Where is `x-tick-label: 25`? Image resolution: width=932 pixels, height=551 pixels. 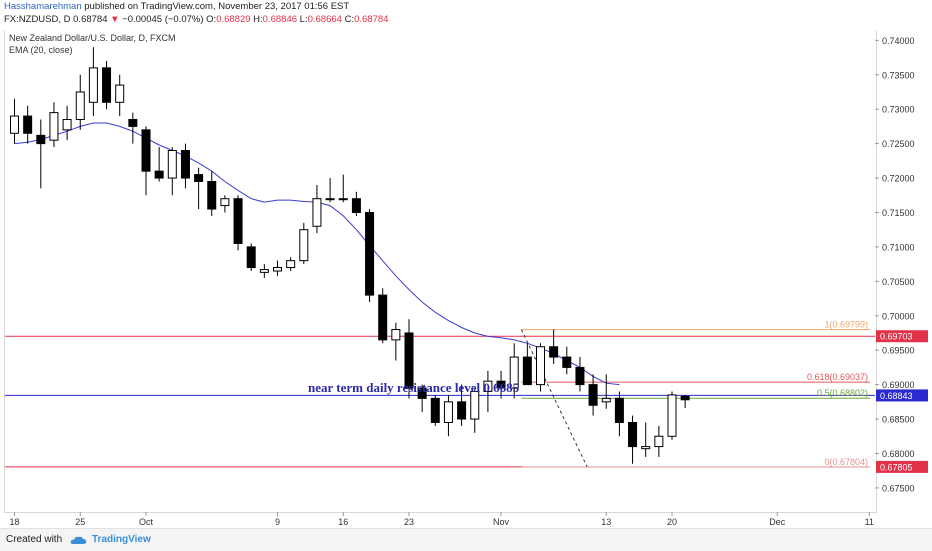
x-tick-label: 25 is located at coordinates (80, 522).